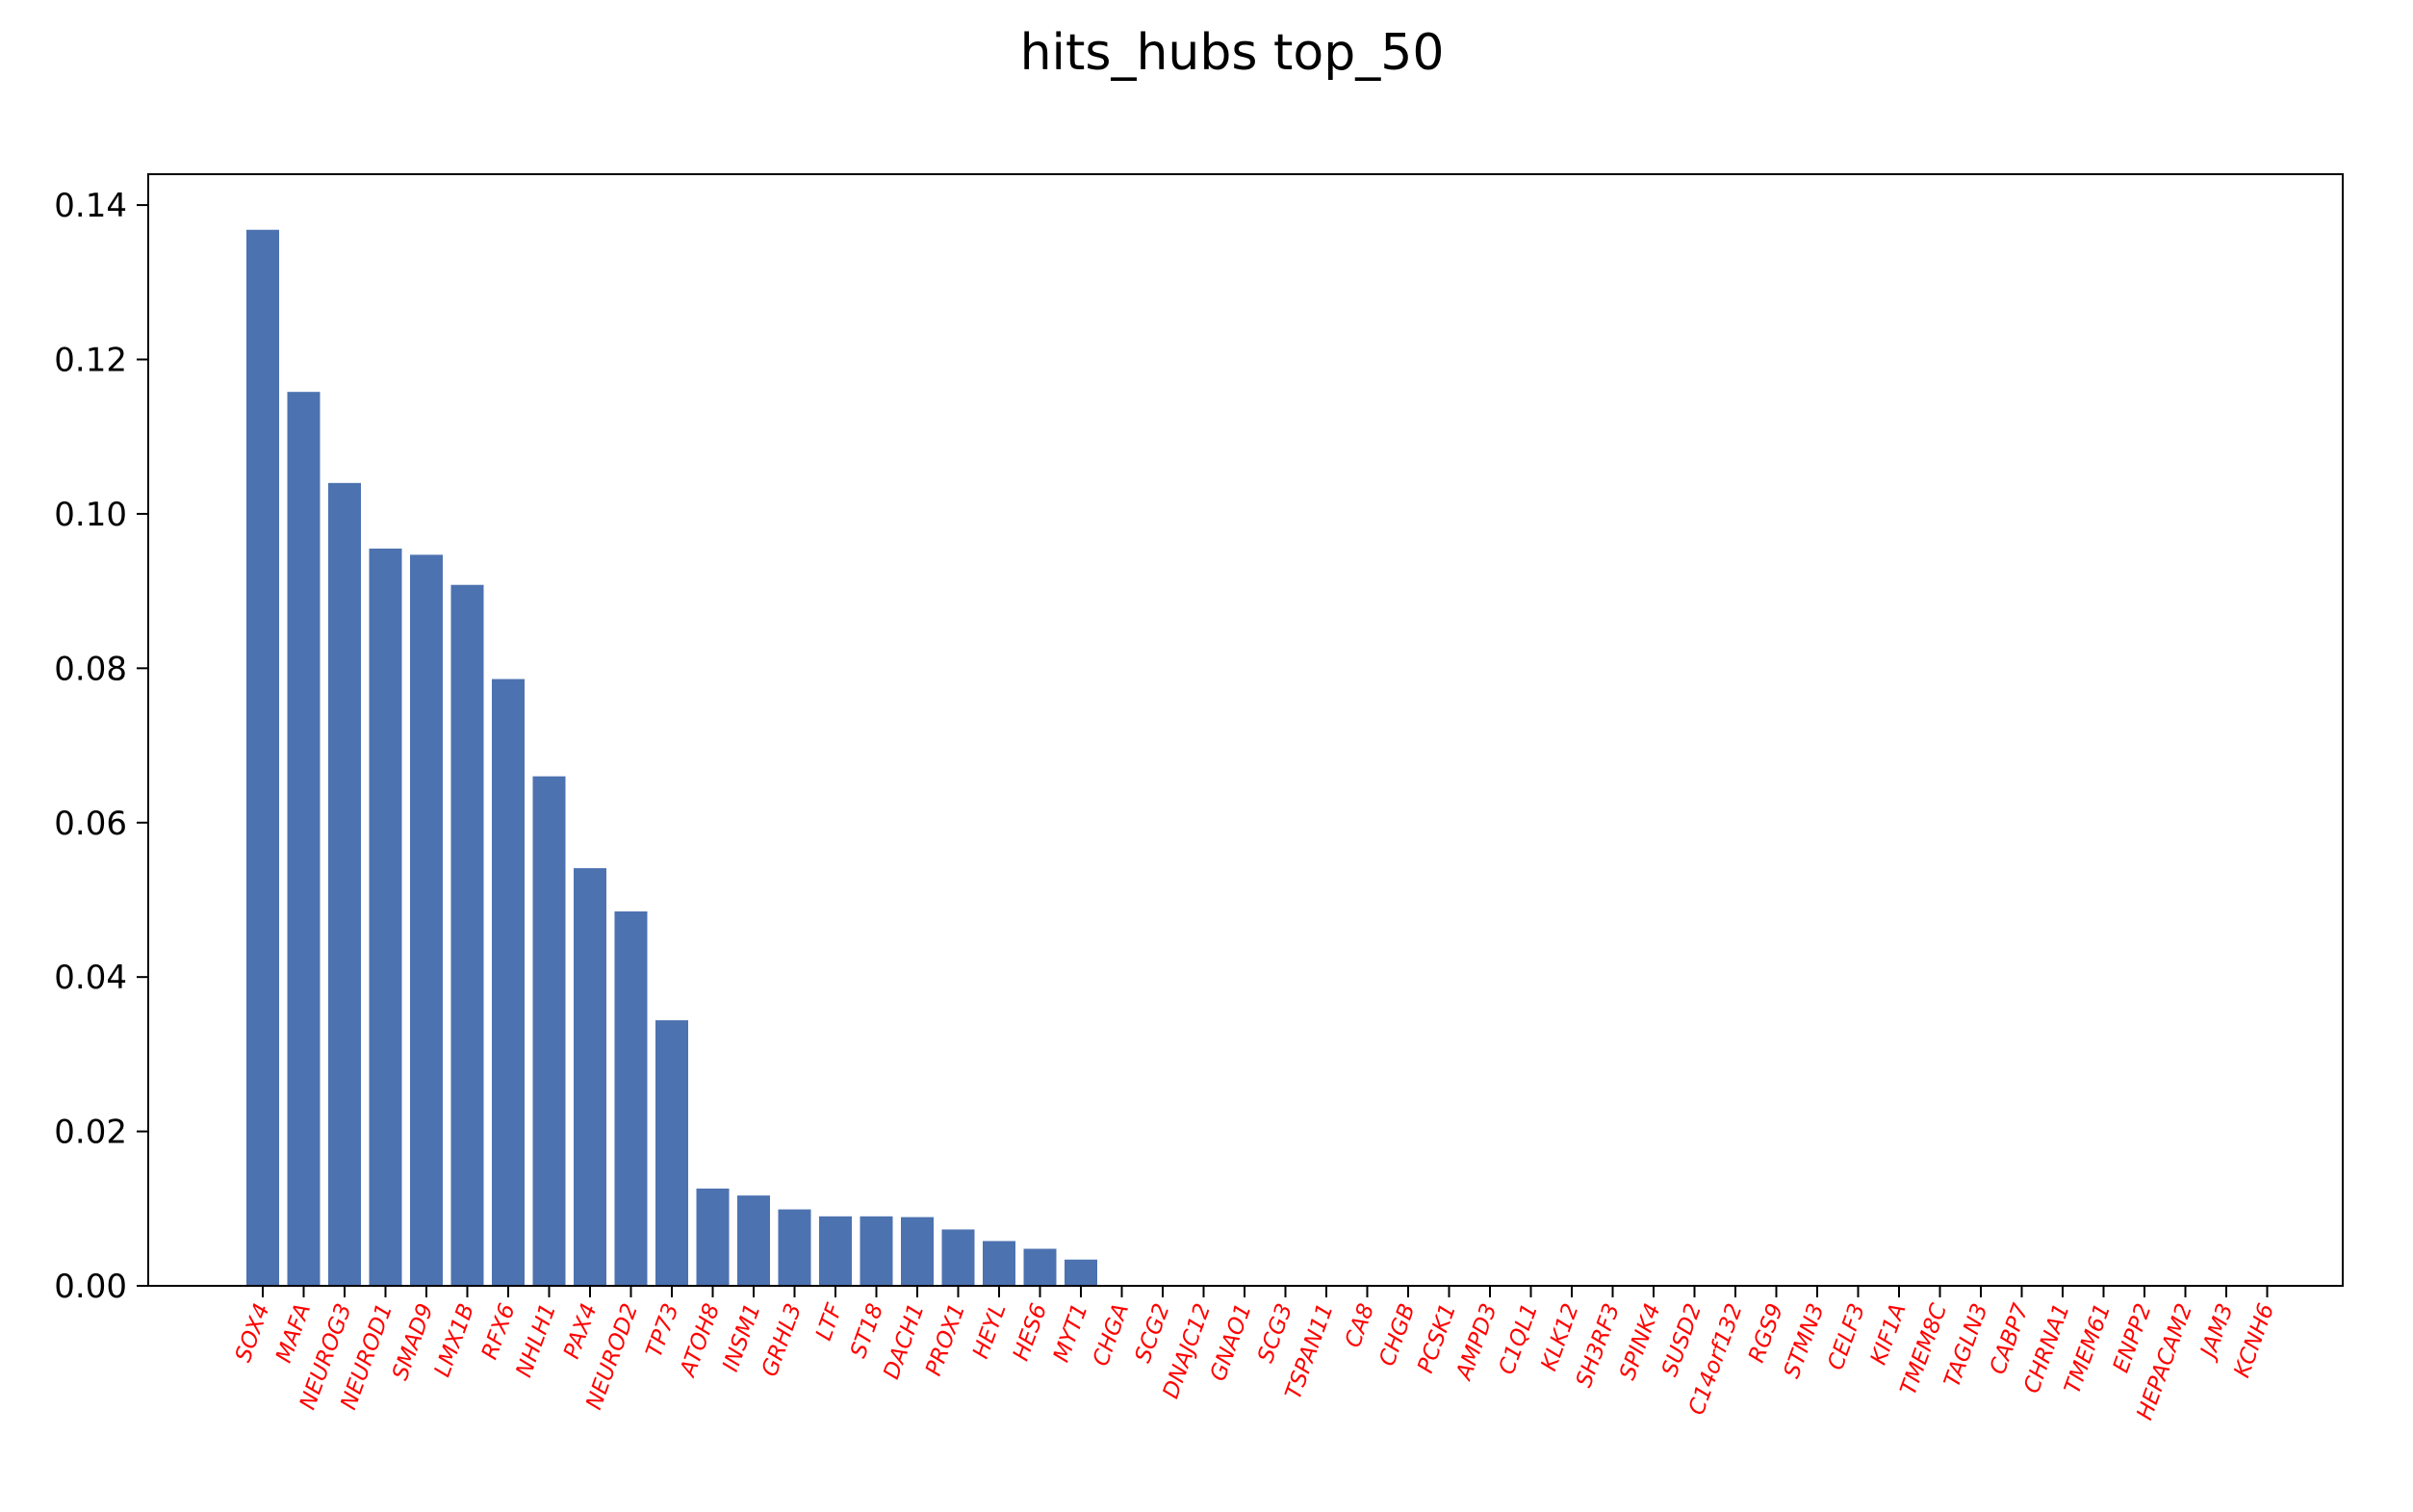 The height and width of the screenshot is (1512, 2413). What do you see at coordinates (590, 1077) in the screenshot?
I see `bar-pax4` at bounding box center [590, 1077].